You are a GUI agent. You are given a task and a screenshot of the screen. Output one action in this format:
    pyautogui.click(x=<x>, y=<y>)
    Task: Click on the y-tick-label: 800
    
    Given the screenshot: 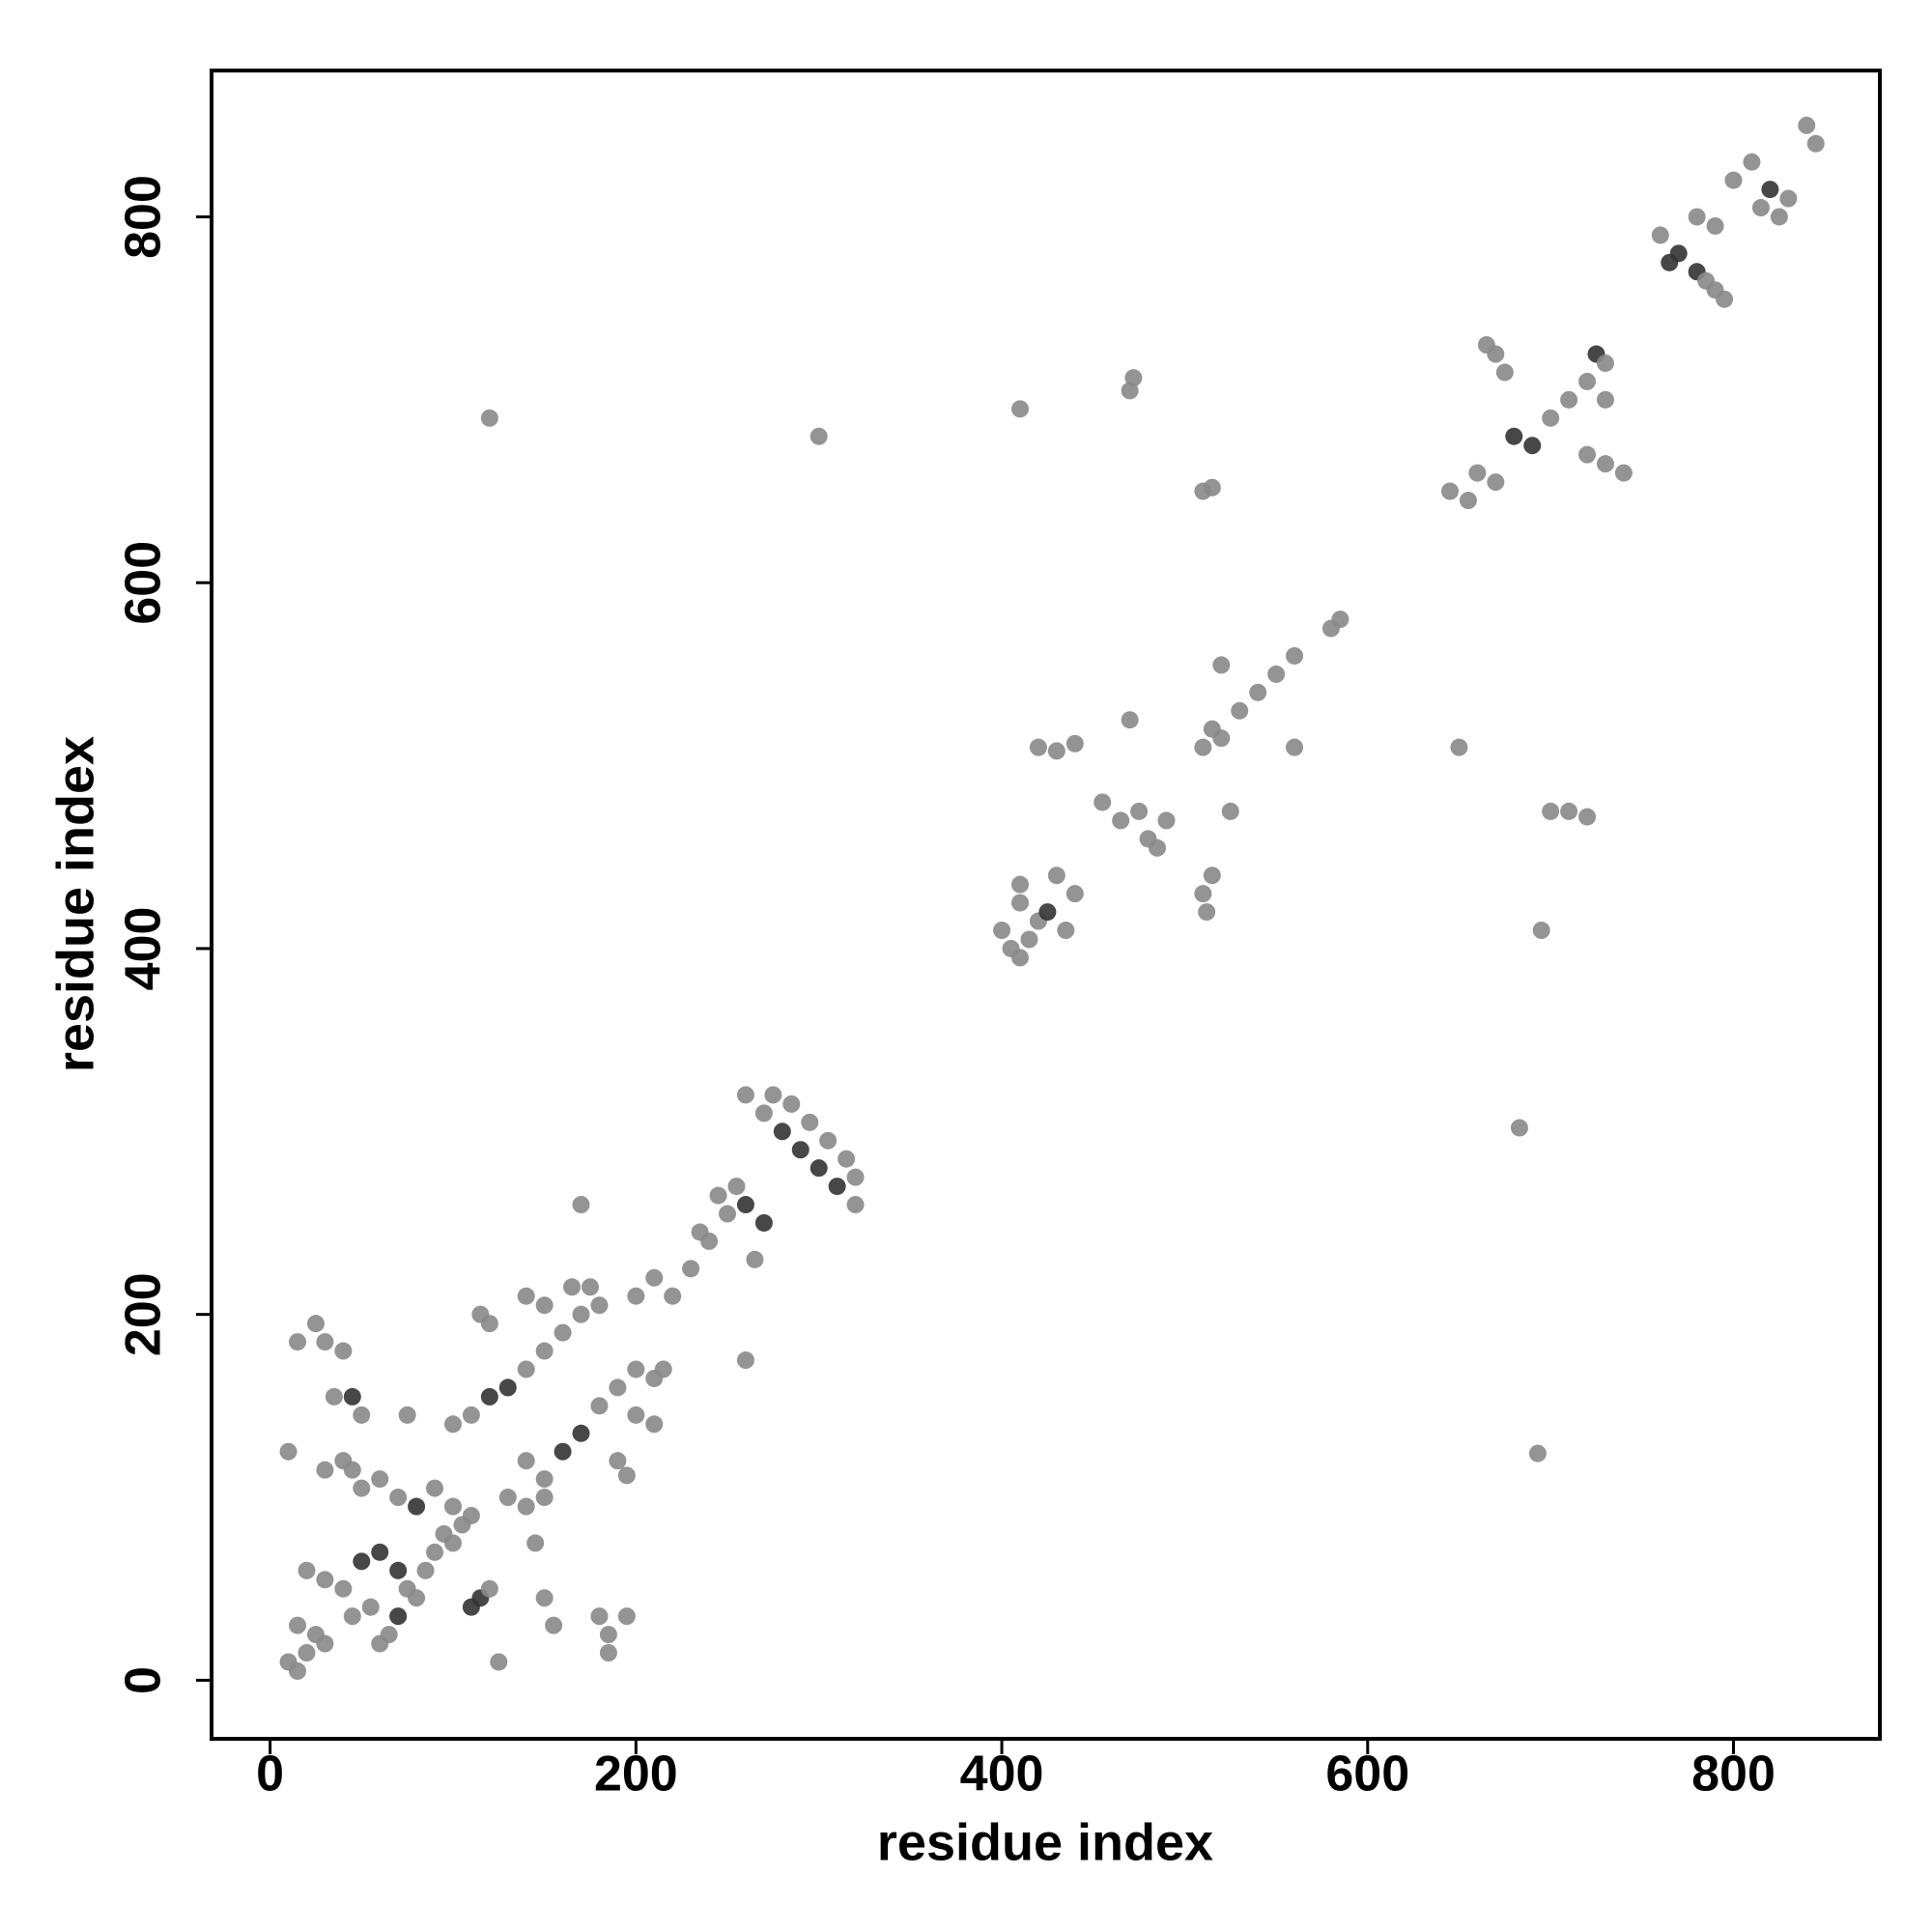 What is the action you would take?
    pyautogui.click(x=144, y=217)
    